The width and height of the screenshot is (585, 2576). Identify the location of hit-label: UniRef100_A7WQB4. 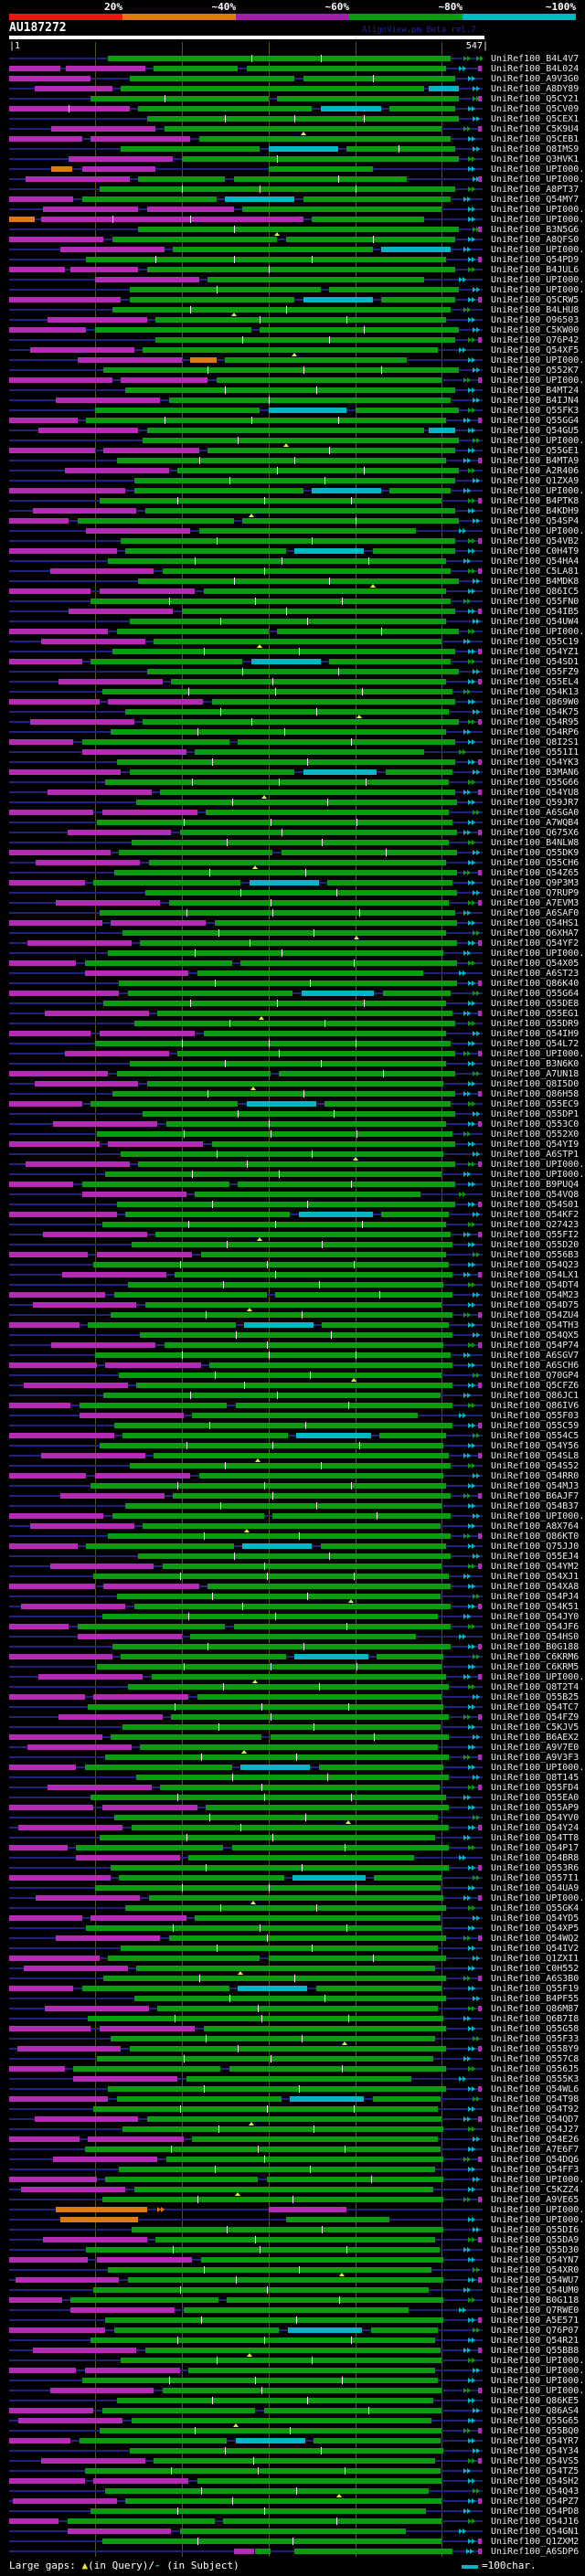
(536, 823).